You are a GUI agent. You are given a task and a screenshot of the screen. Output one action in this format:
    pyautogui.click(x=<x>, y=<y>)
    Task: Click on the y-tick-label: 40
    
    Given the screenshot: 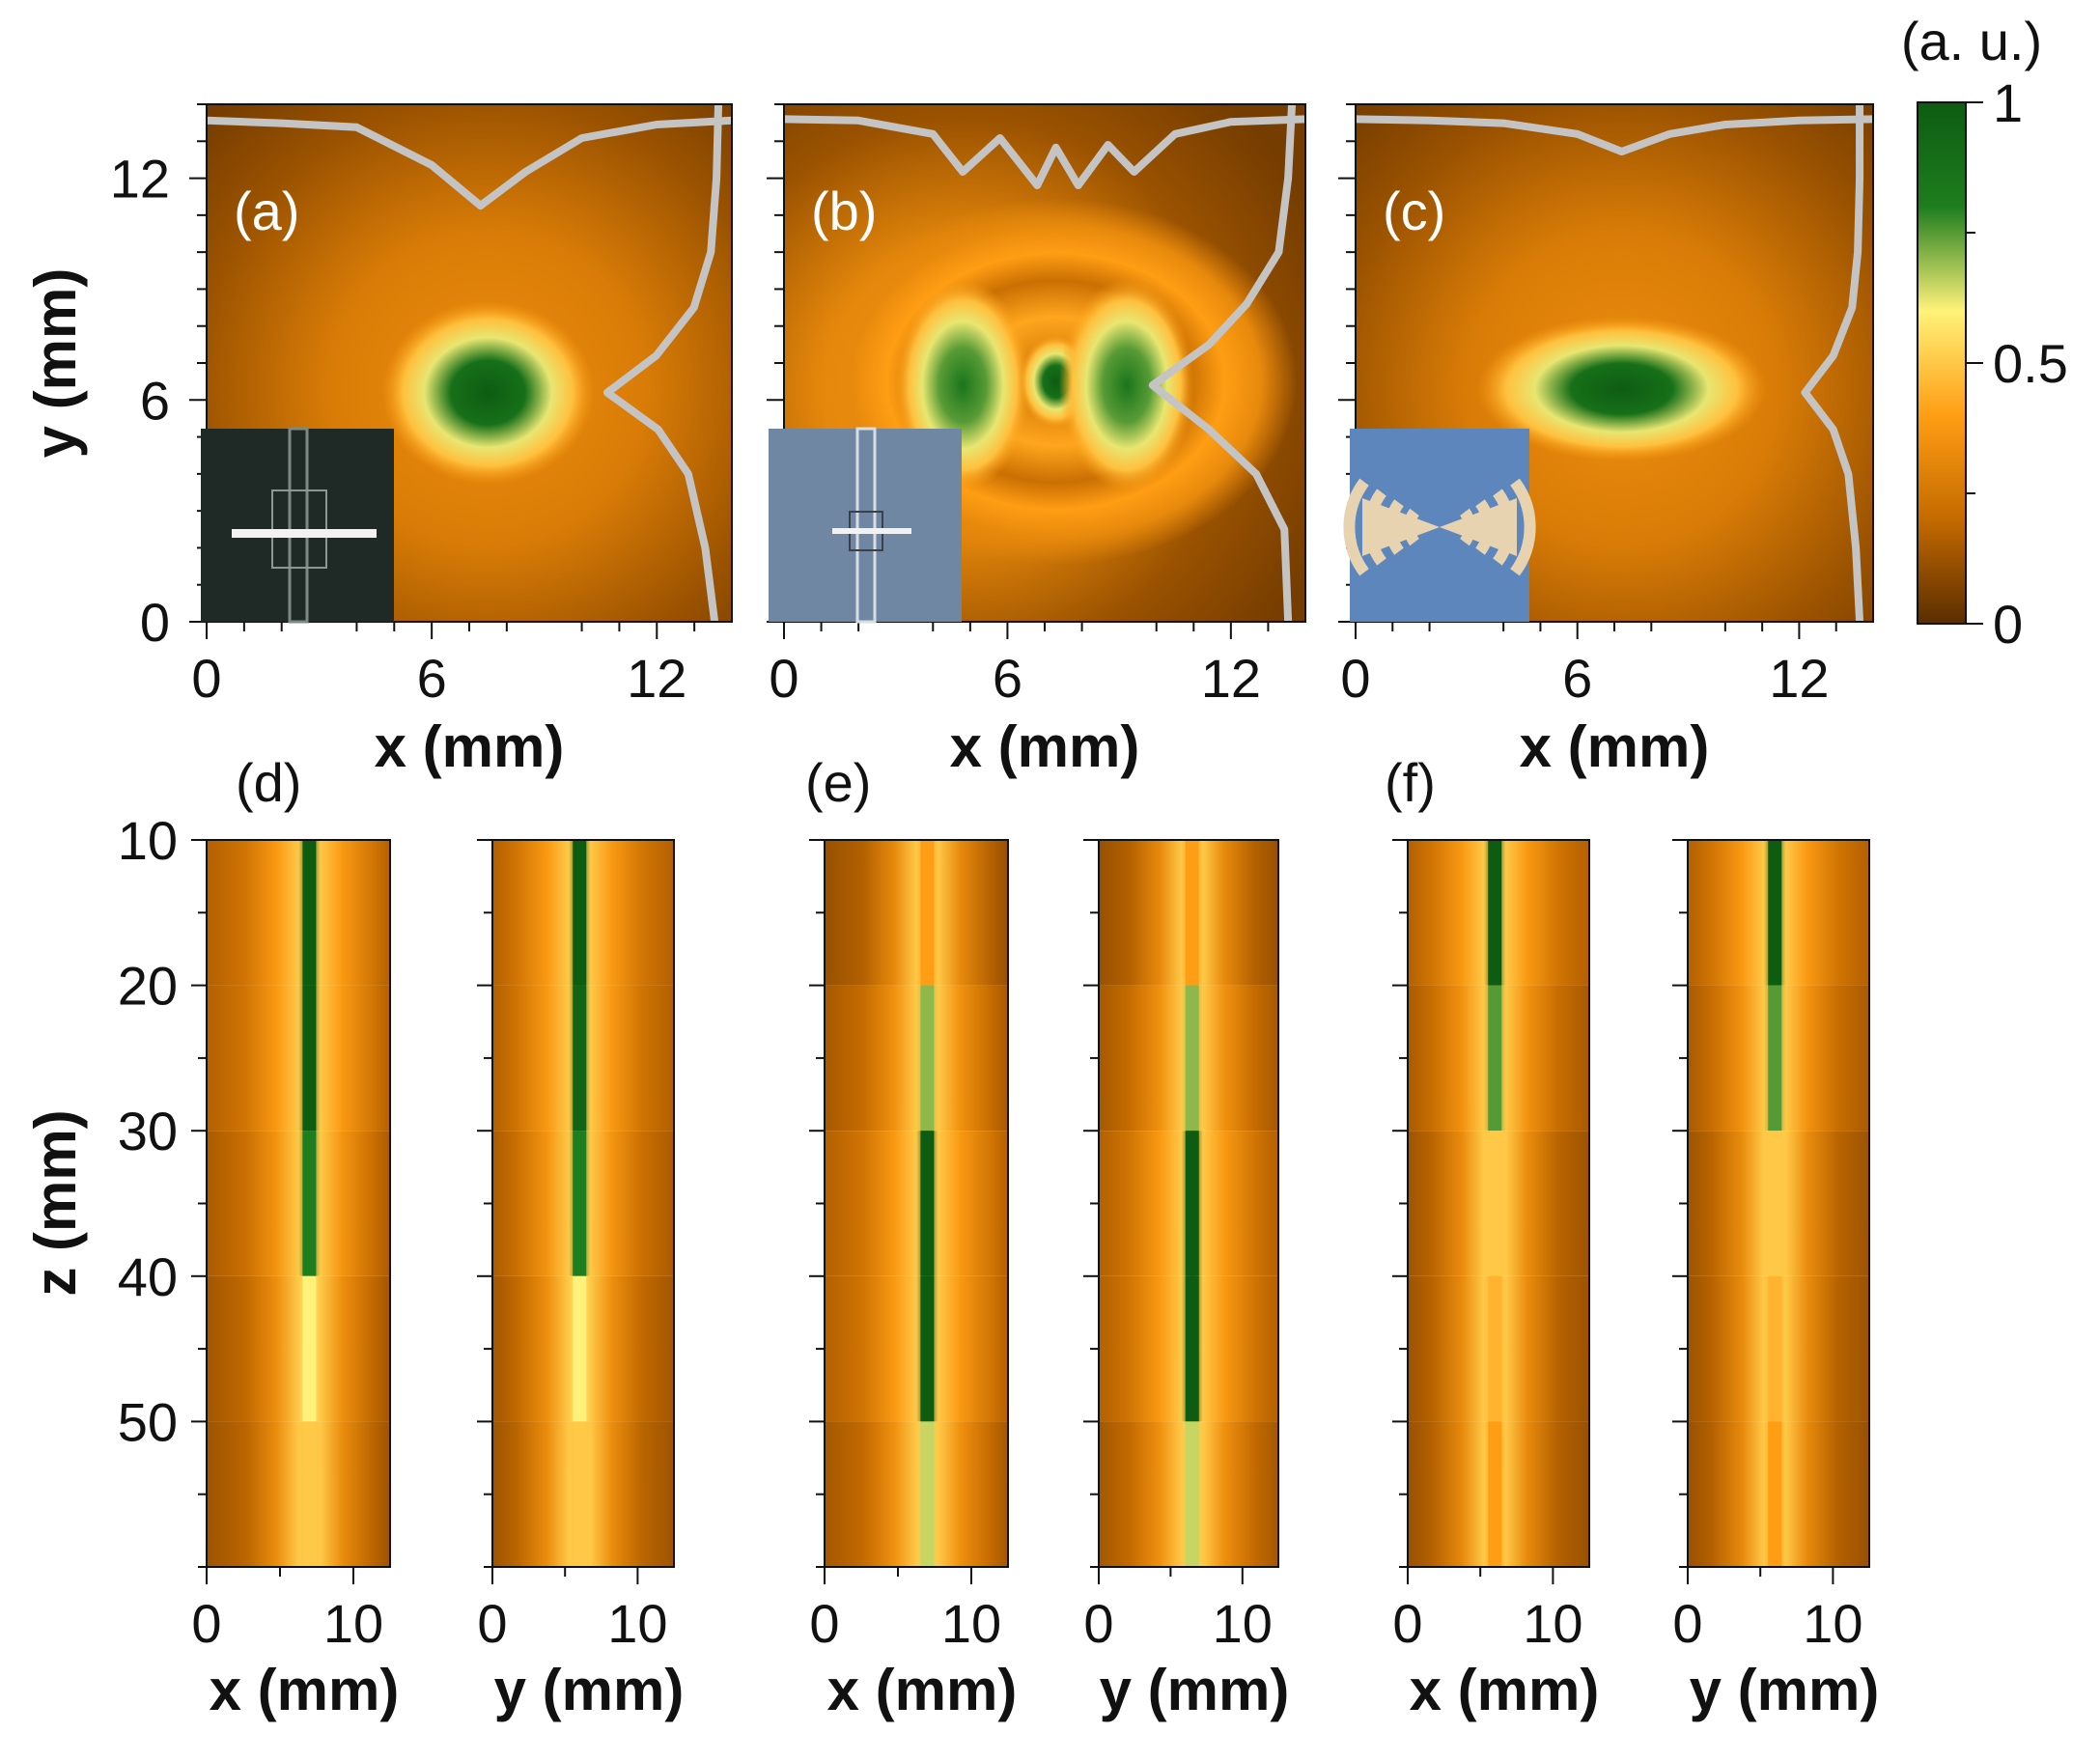 What is the action you would take?
    pyautogui.click(x=148, y=1276)
    